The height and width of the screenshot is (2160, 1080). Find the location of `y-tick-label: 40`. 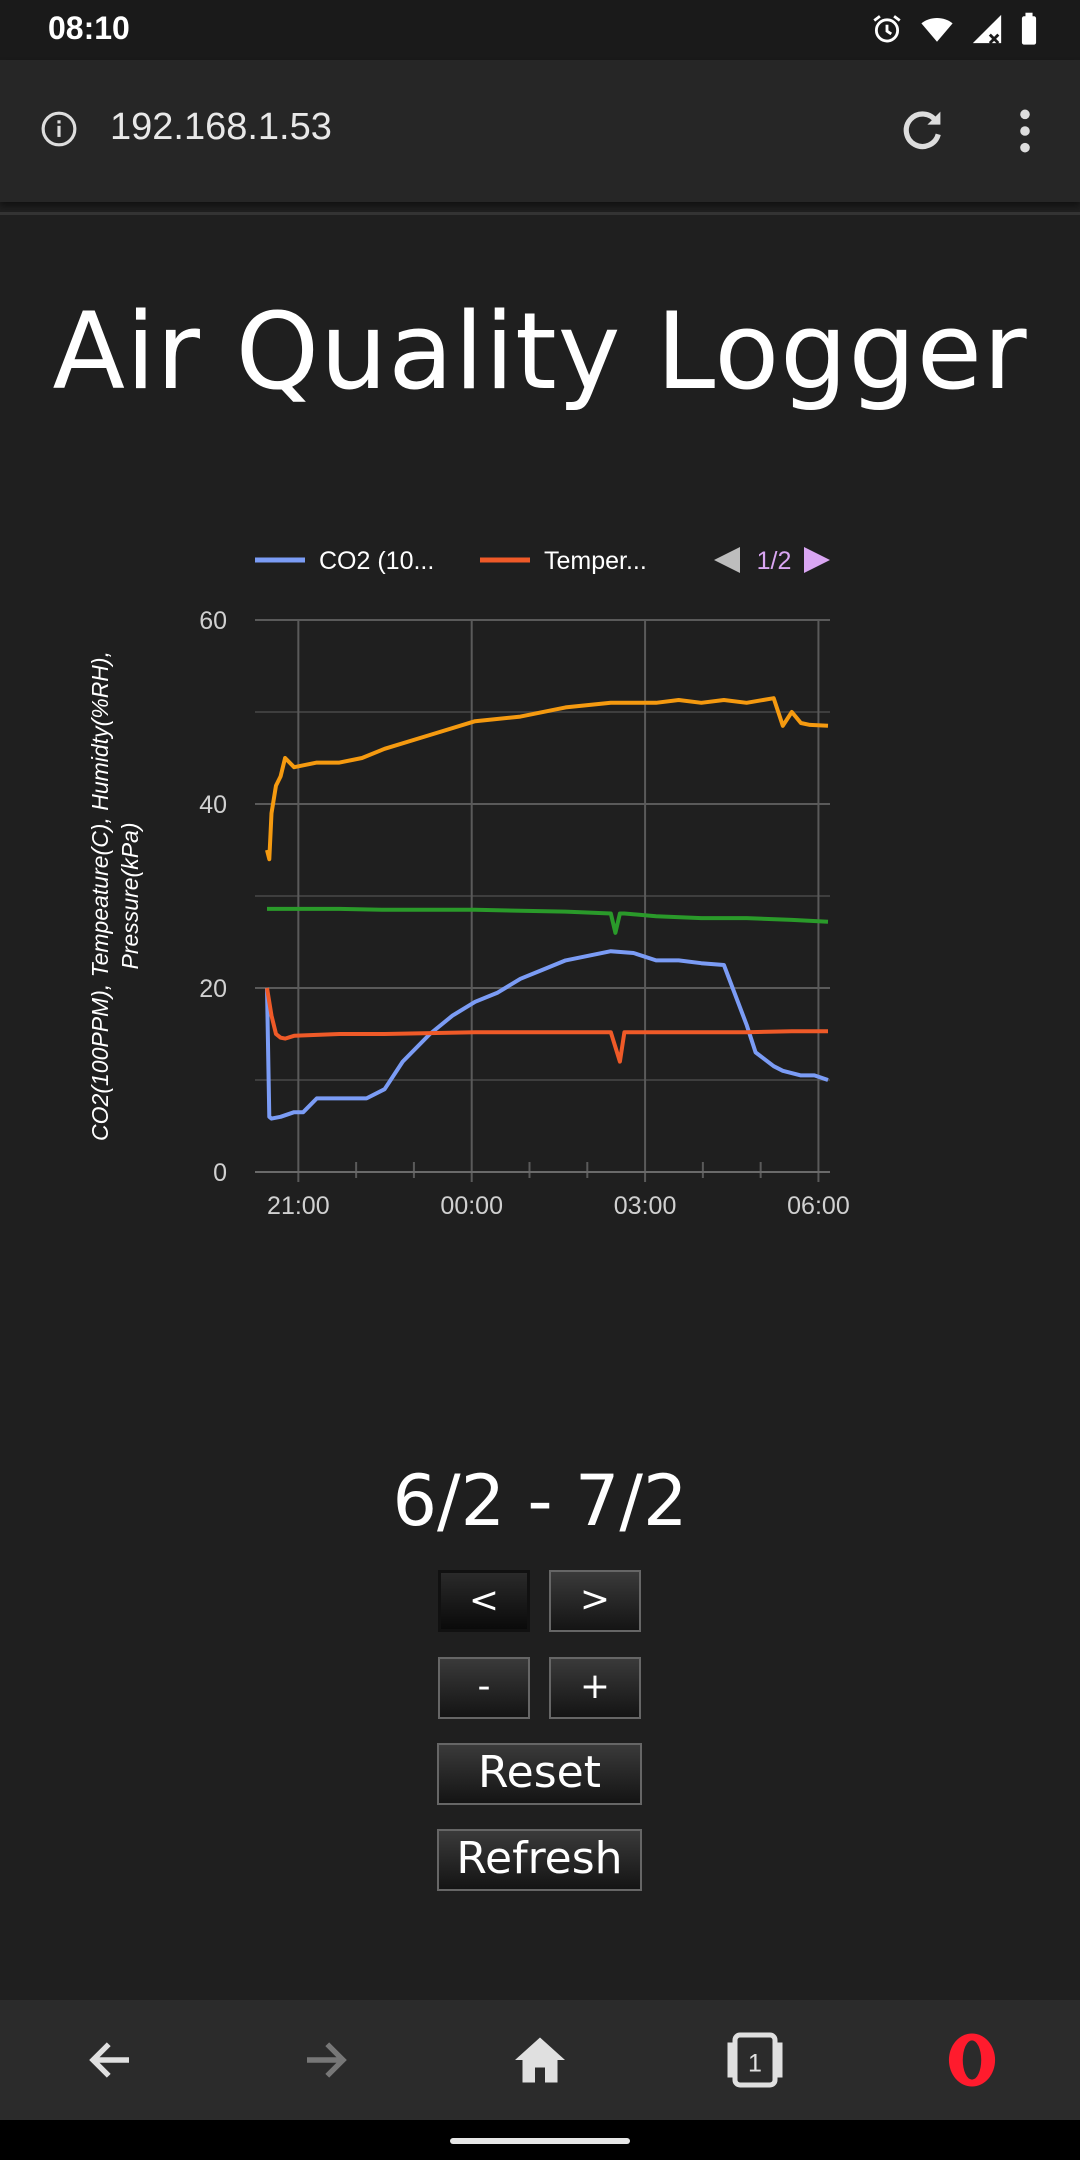

y-tick-label: 40 is located at coordinates (213, 805).